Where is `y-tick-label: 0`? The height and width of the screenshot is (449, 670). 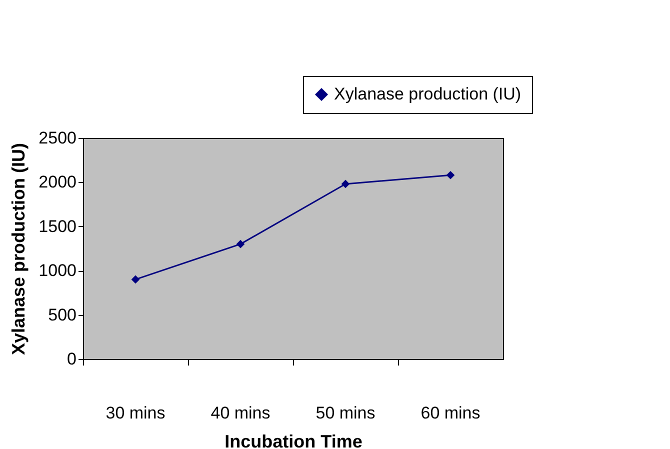 y-tick-label: 0 is located at coordinates (71, 359).